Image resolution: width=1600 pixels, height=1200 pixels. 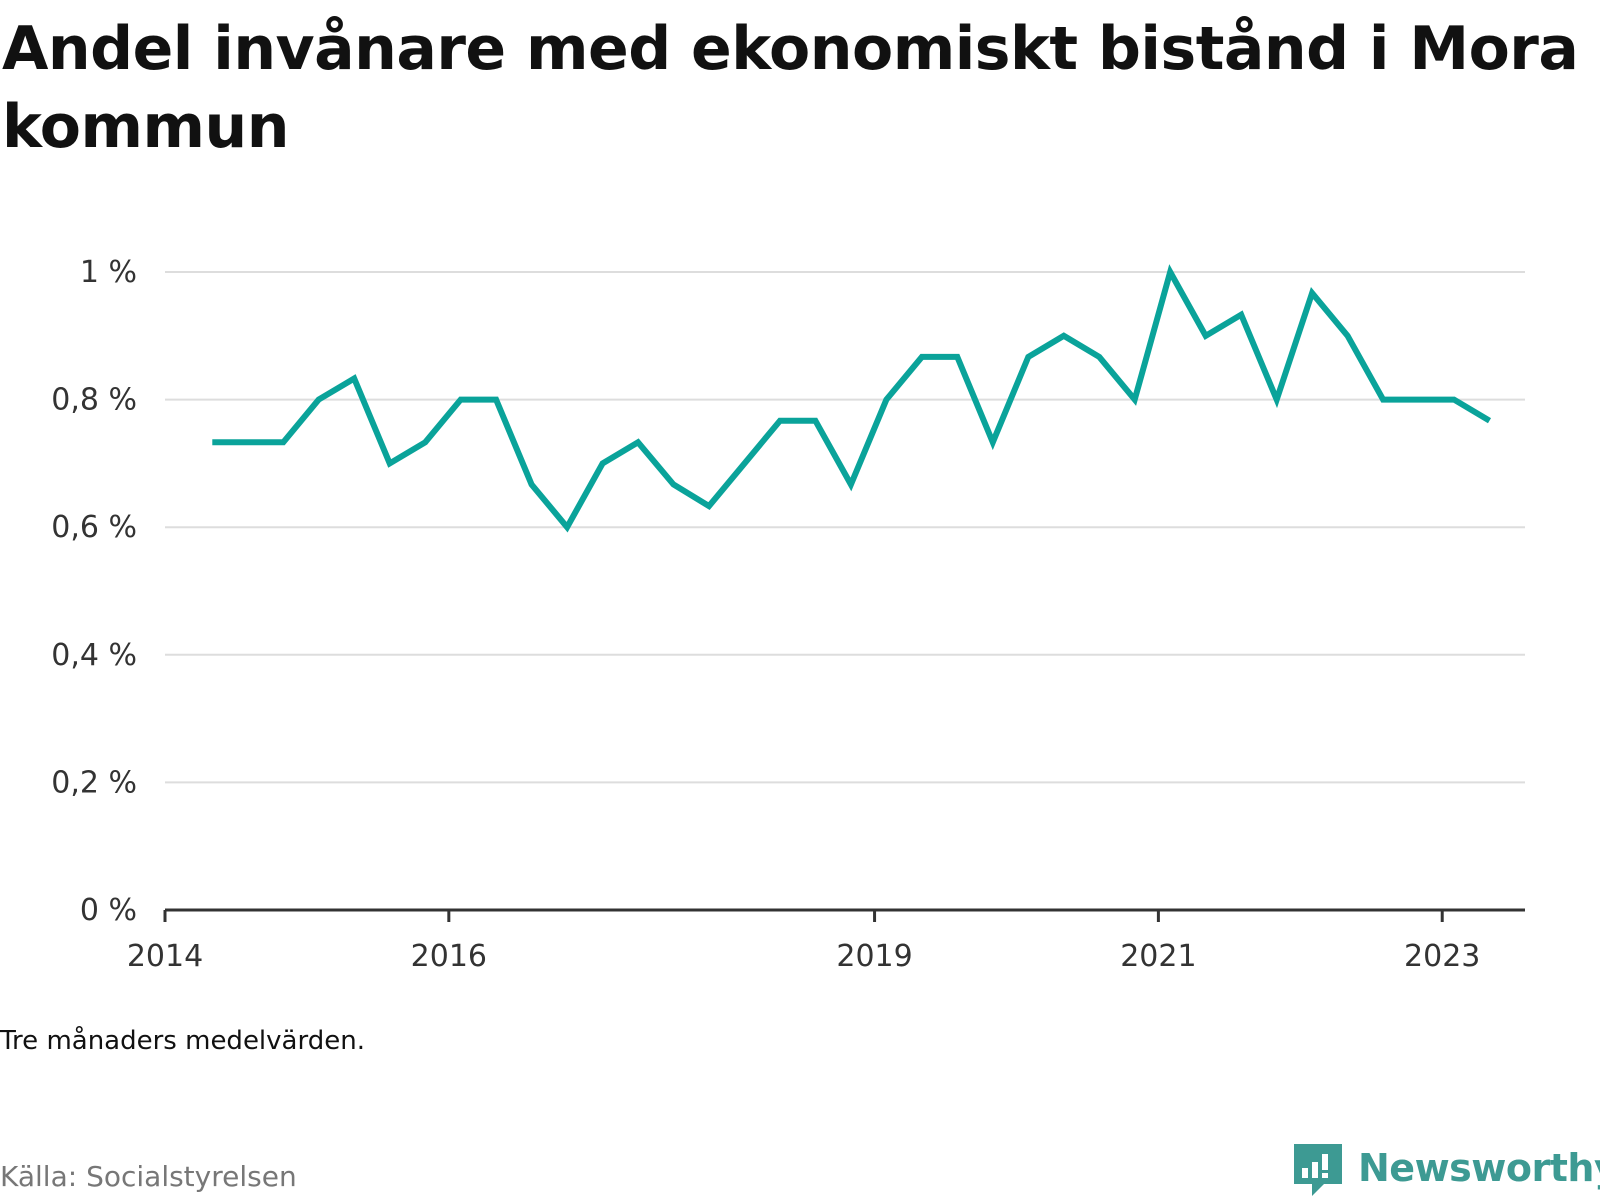 I want to click on newsworthy-logo: Newsworthy, so click(x=1445, y=1169).